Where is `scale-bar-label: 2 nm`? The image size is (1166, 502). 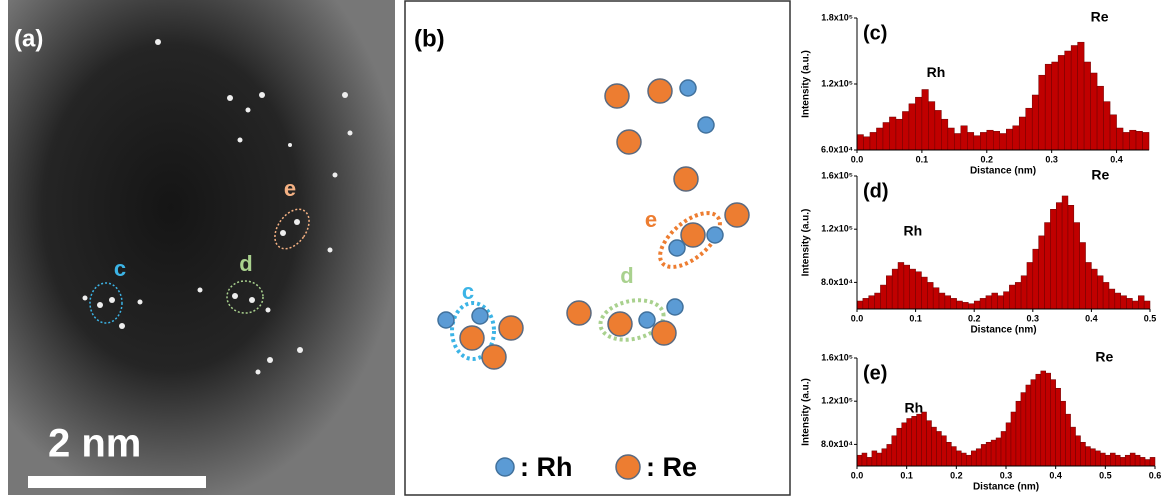
scale-bar-label: 2 nm is located at coordinates (94, 444).